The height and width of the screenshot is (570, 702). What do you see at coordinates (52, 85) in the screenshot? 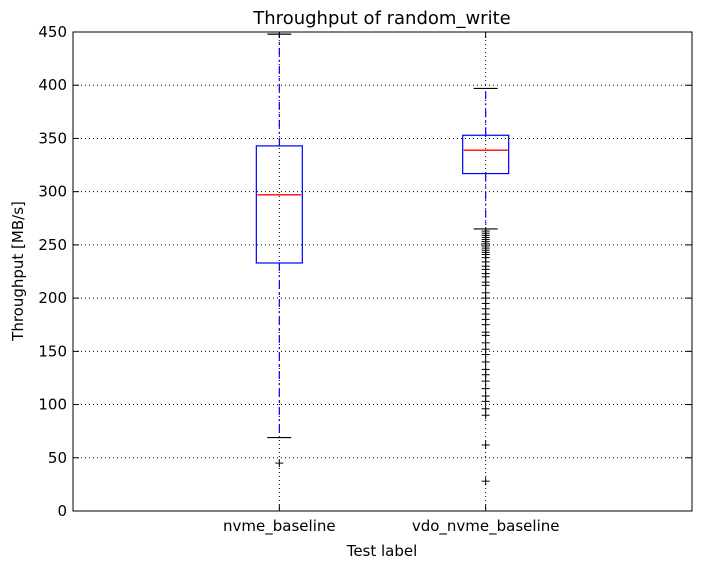
I see `y-tick-label: 400` at bounding box center [52, 85].